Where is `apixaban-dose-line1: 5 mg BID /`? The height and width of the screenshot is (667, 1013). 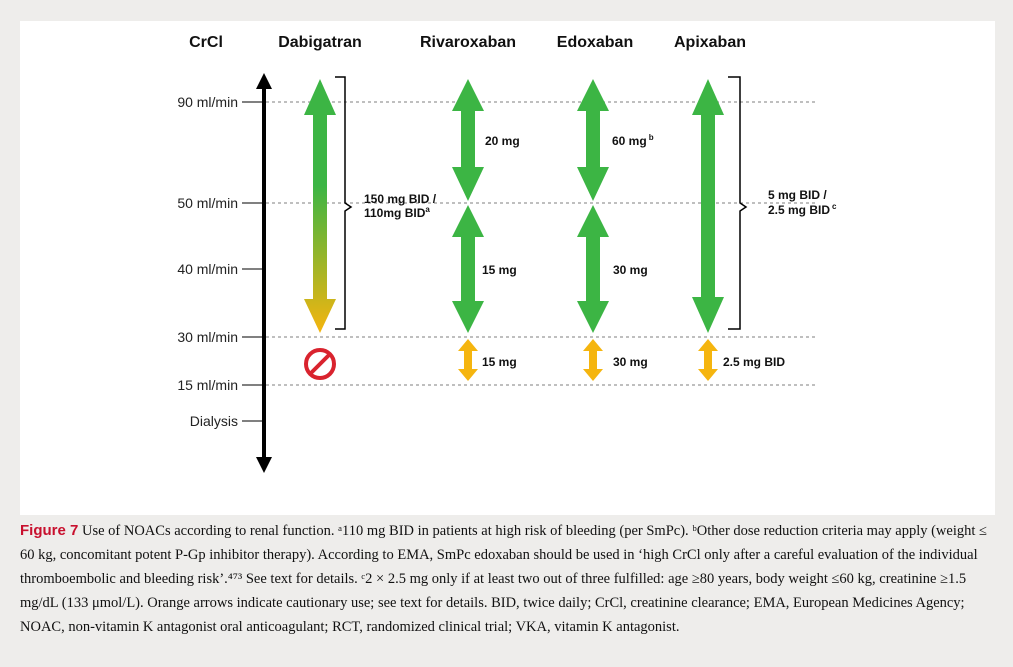 apixaban-dose-line1: 5 mg BID / is located at coordinates (797, 195).